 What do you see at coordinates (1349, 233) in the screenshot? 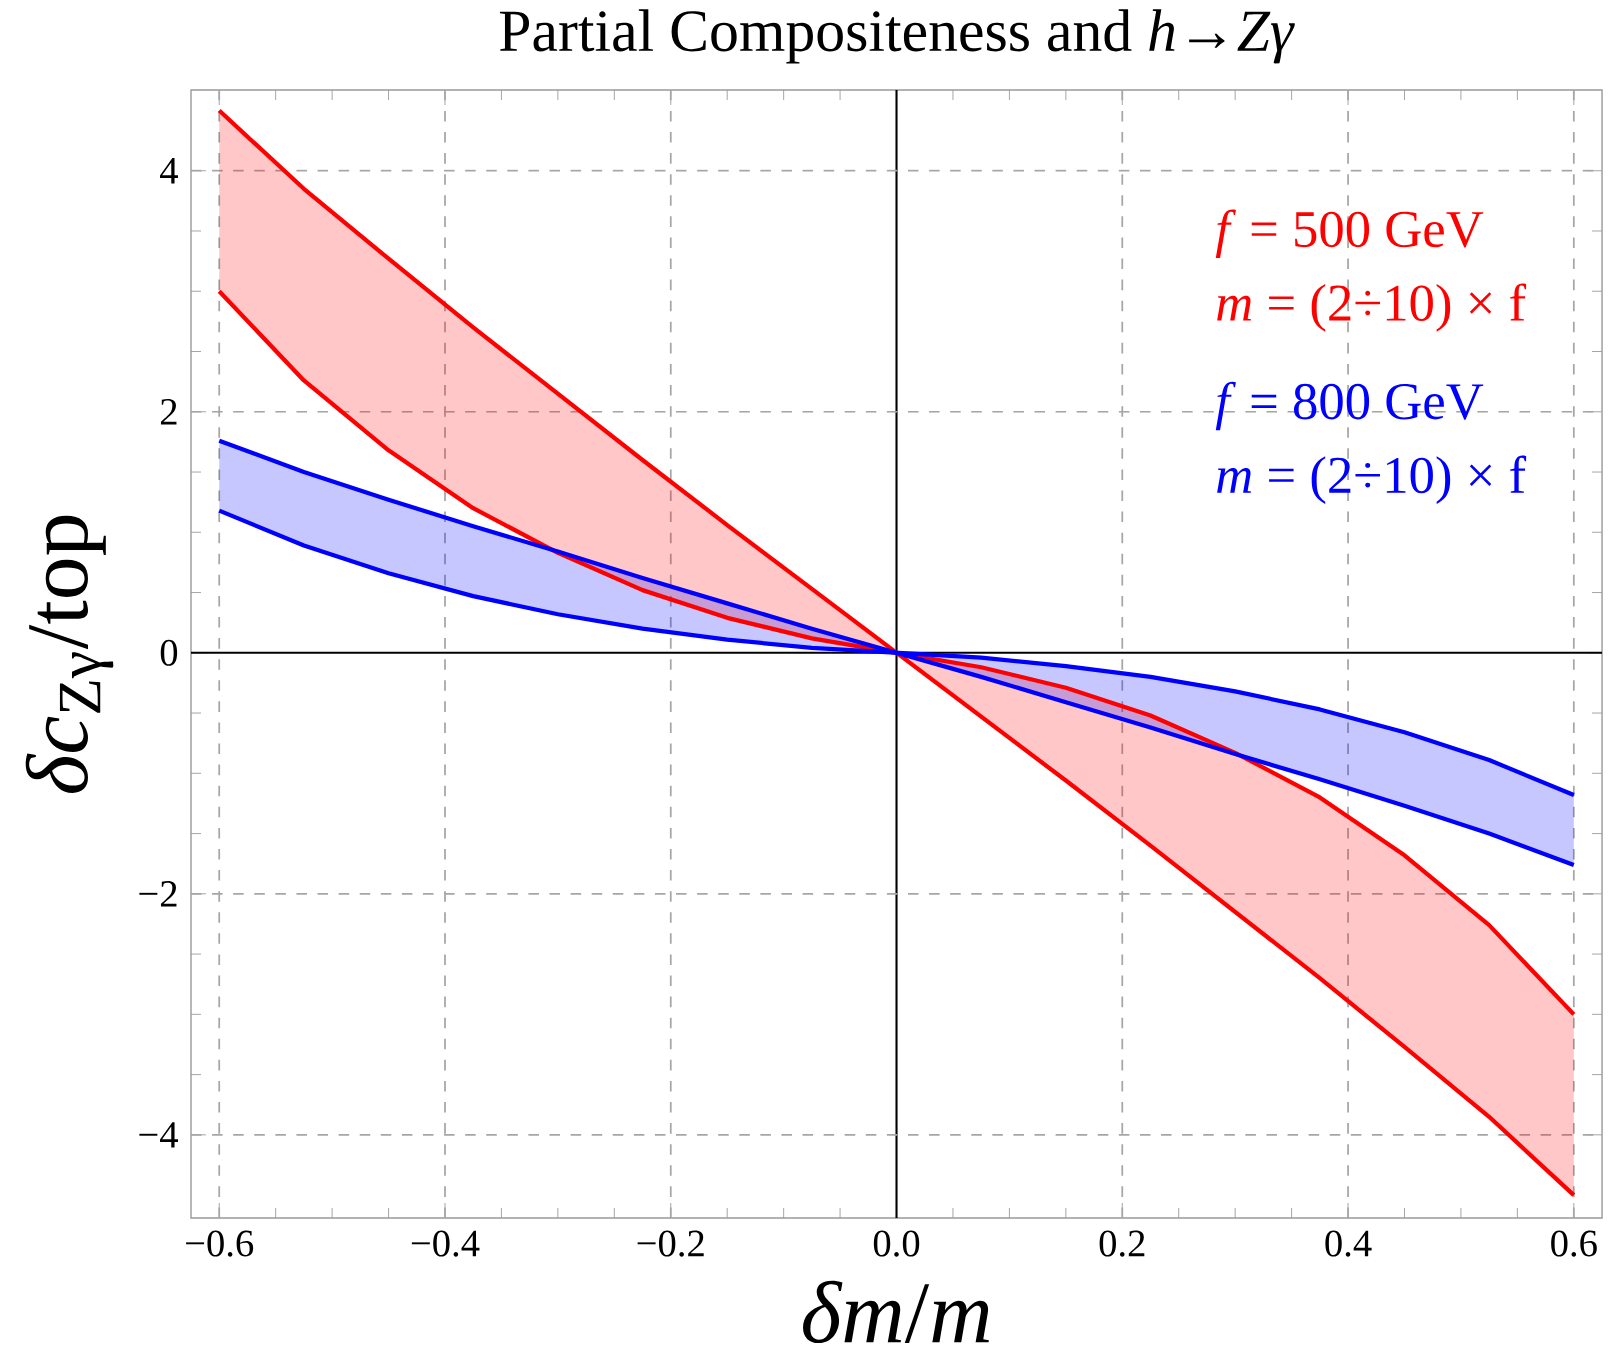
I see `text: f = 500 GeV` at bounding box center [1349, 233].